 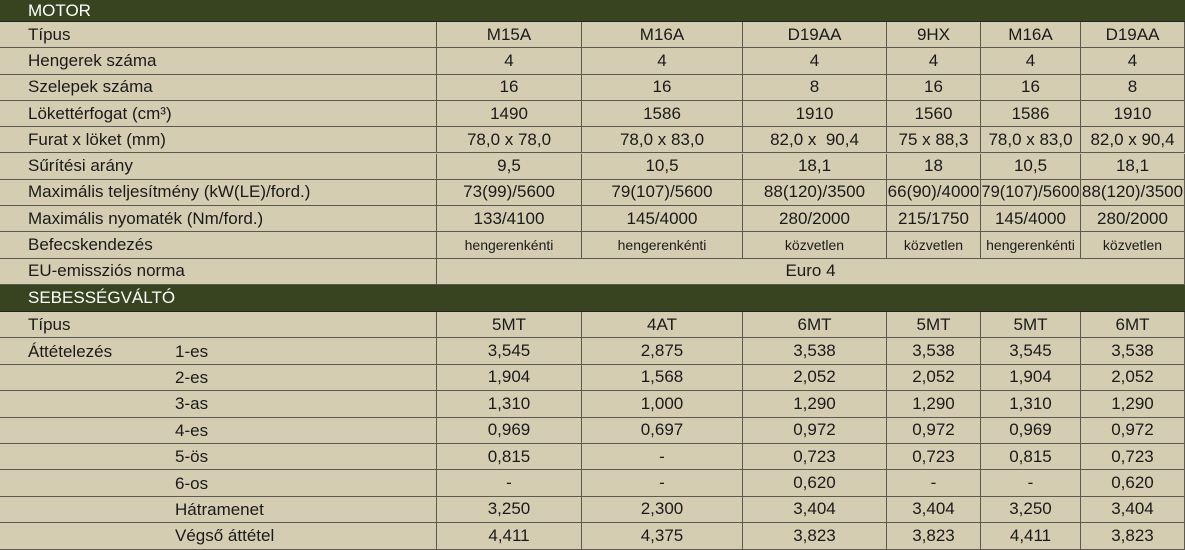 What do you see at coordinates (218, 140) in the screenshot?
I see `row-label: Furat x löket (mm)` at bounding box center [218, 140].